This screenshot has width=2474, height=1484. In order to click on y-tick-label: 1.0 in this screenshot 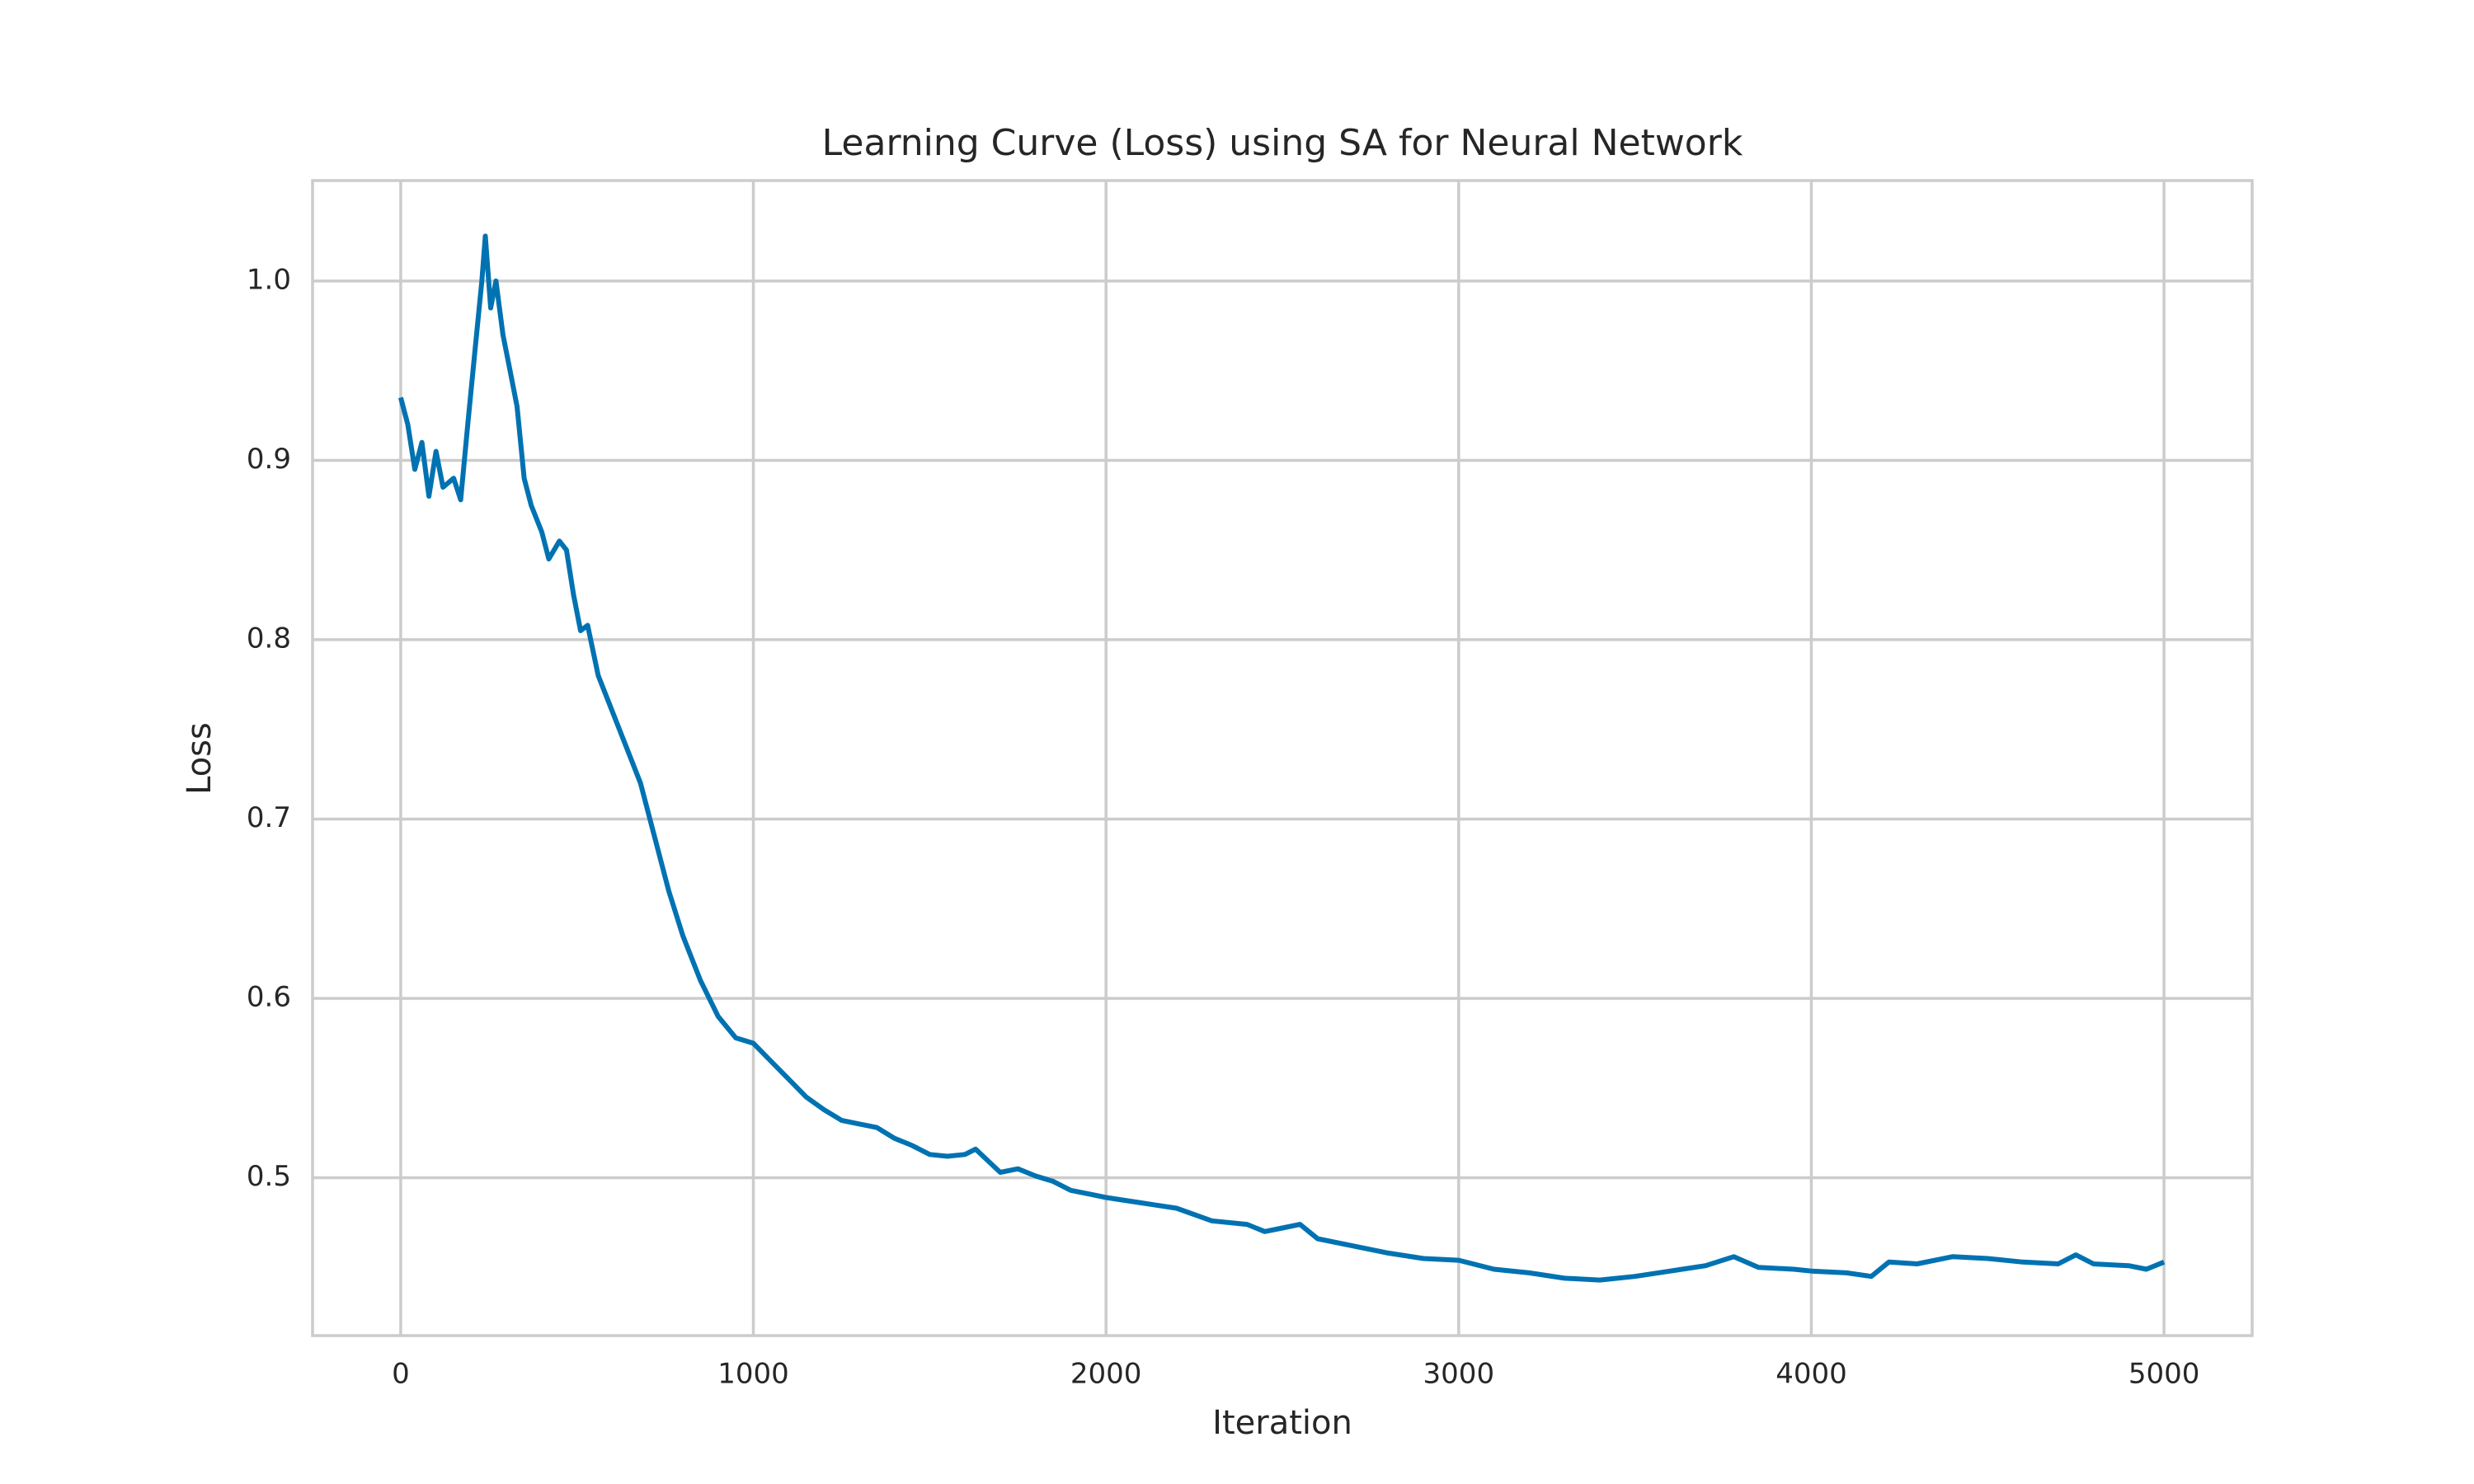, I will do `click(269, 279)`.